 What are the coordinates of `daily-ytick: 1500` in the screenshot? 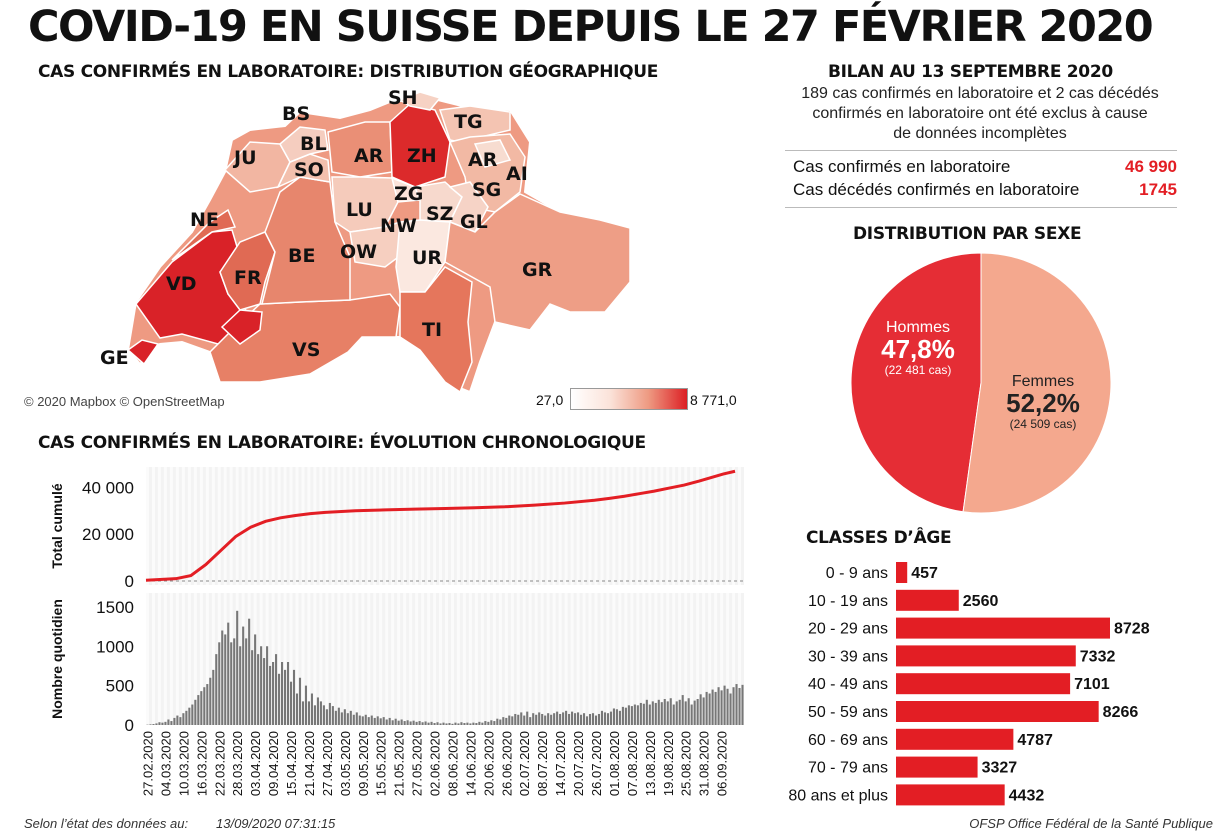 It's located at (115, 607).